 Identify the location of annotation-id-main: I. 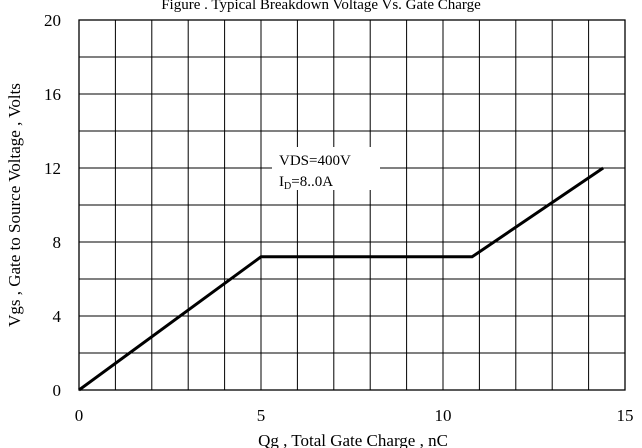
(281, 182).